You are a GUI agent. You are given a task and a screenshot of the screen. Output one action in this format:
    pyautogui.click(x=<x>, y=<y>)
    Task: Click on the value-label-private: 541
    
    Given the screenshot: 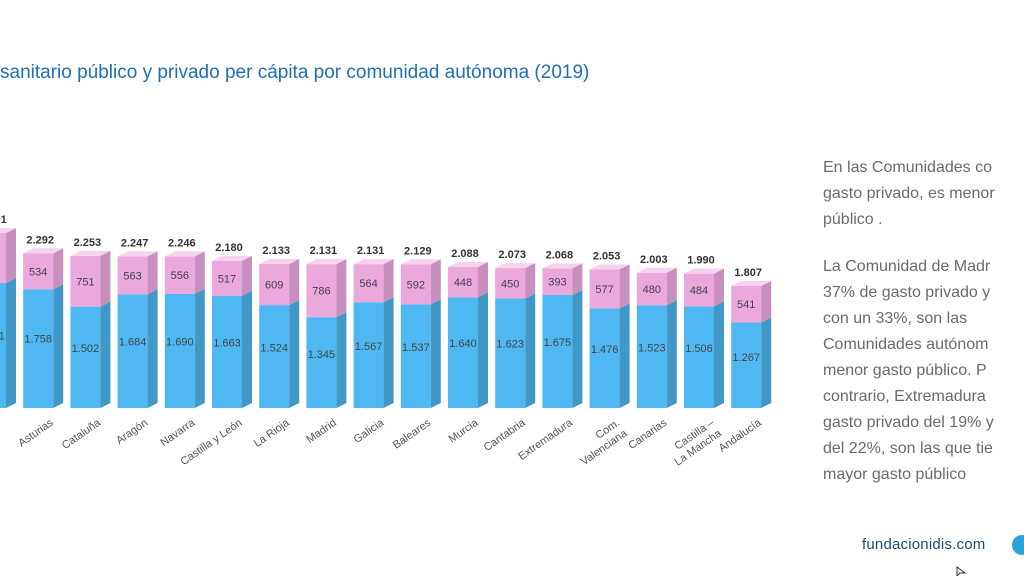 What is the action you would take?
    pyautogui.click(x=746, y=305)
    